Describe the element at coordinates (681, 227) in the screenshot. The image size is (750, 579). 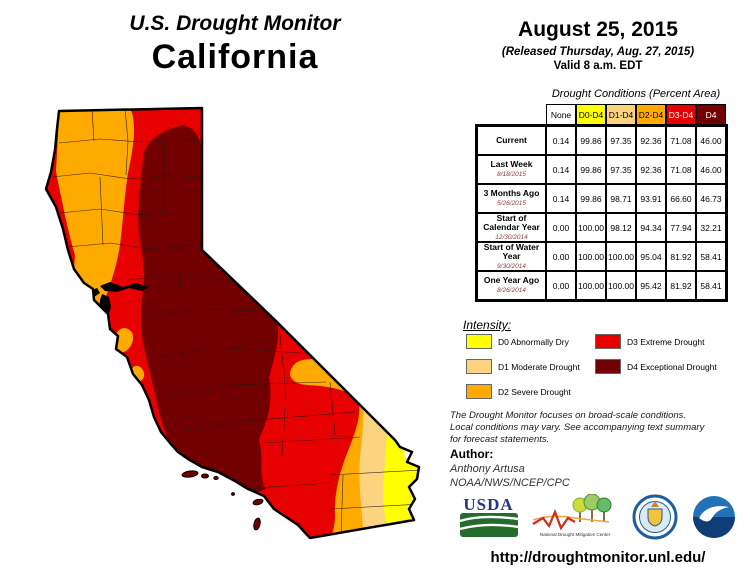
I see `table-cell: 77.94` at that location.